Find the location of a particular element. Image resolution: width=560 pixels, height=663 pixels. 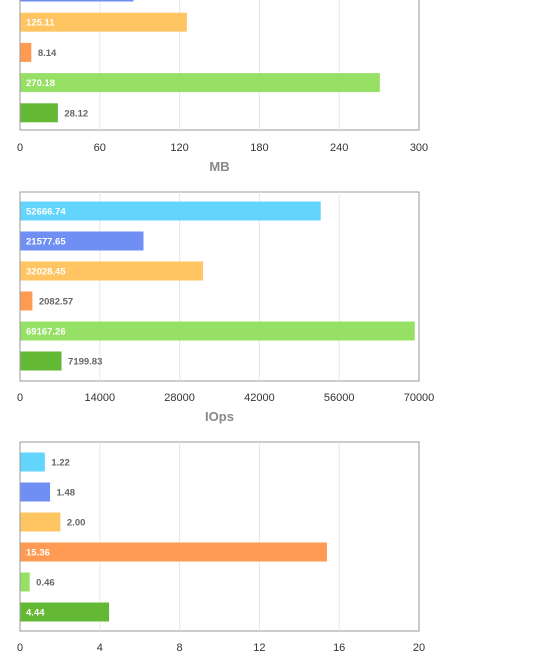

bar-value-label: 125.11 is located at coordinates (40, 23).